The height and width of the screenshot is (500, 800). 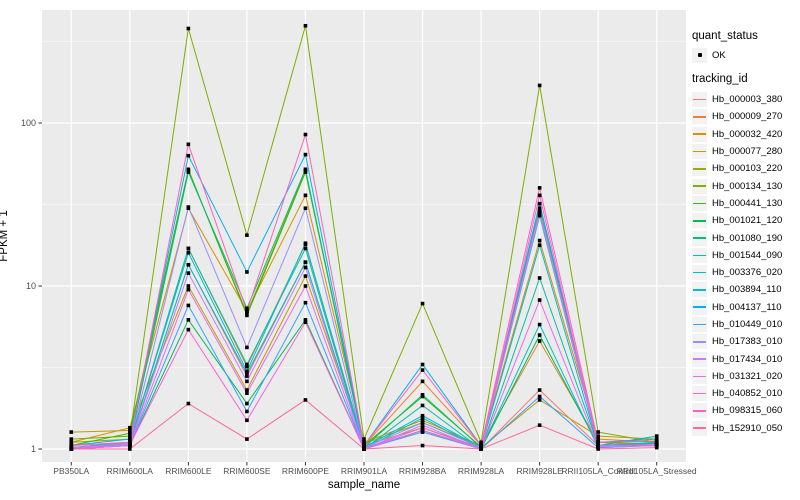 What do you see at coordinates (725, 36) in the screenshot?
I see `legend-title-quant-status: quant_status` at bounding box center [725, 36].